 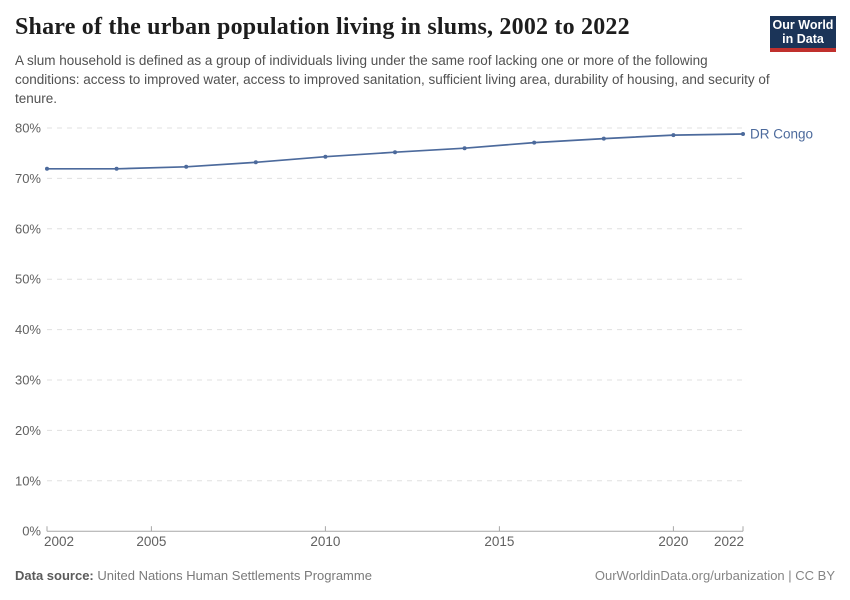 What do you see at coordinates (803, 24) in the screenshot?
I see `owid-logo-line1: Our World` at bounding box center [803, 24].